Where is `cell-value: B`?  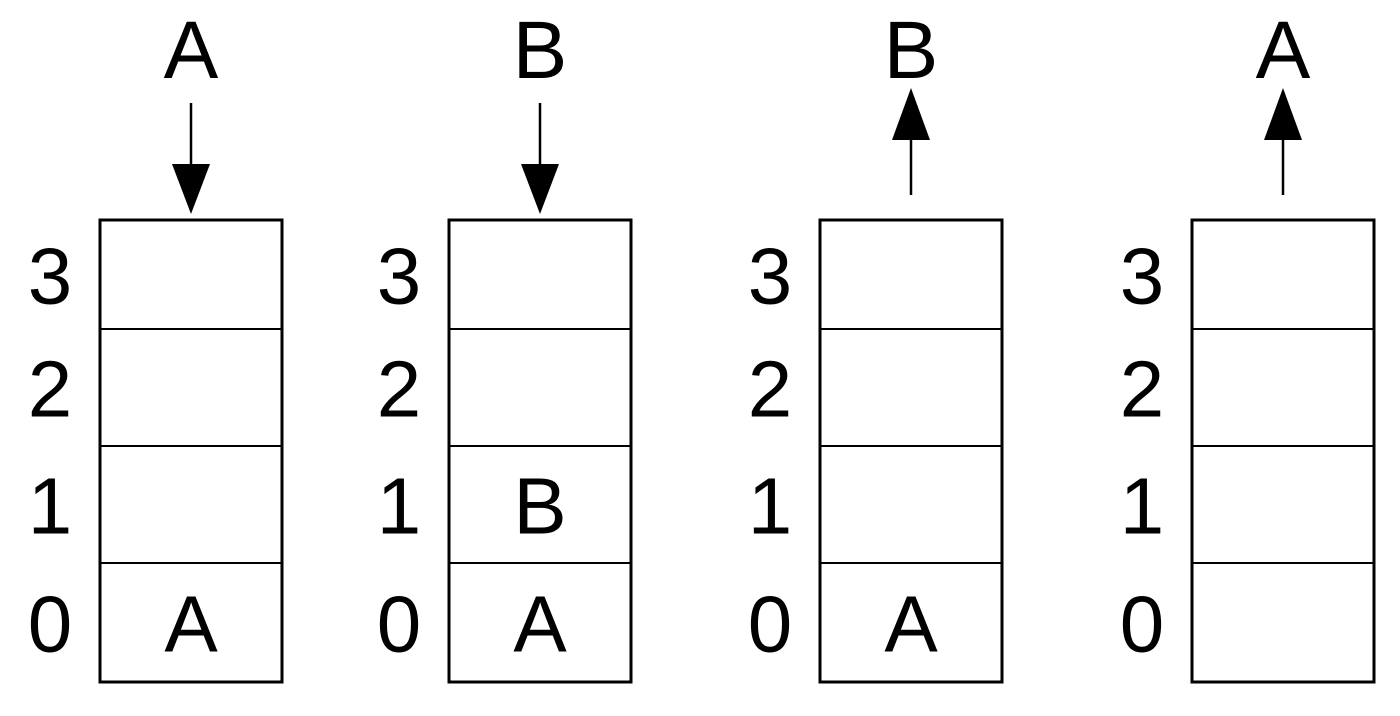 cell-value: B is located at coordinates (539, 506).